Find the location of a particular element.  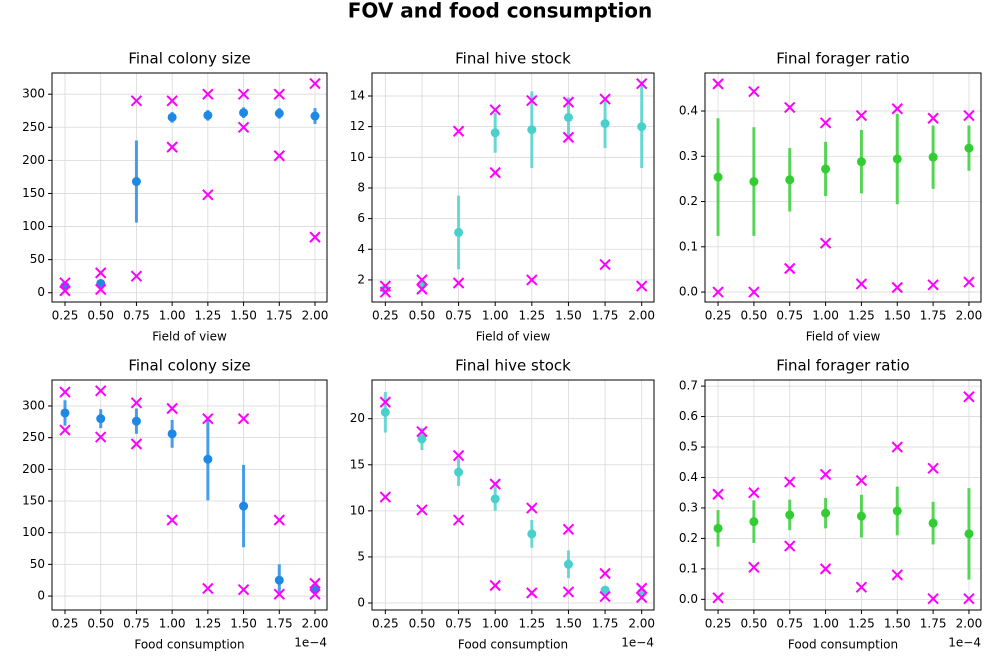

y-tick-label: 14 is located at coordinates (357, 95).